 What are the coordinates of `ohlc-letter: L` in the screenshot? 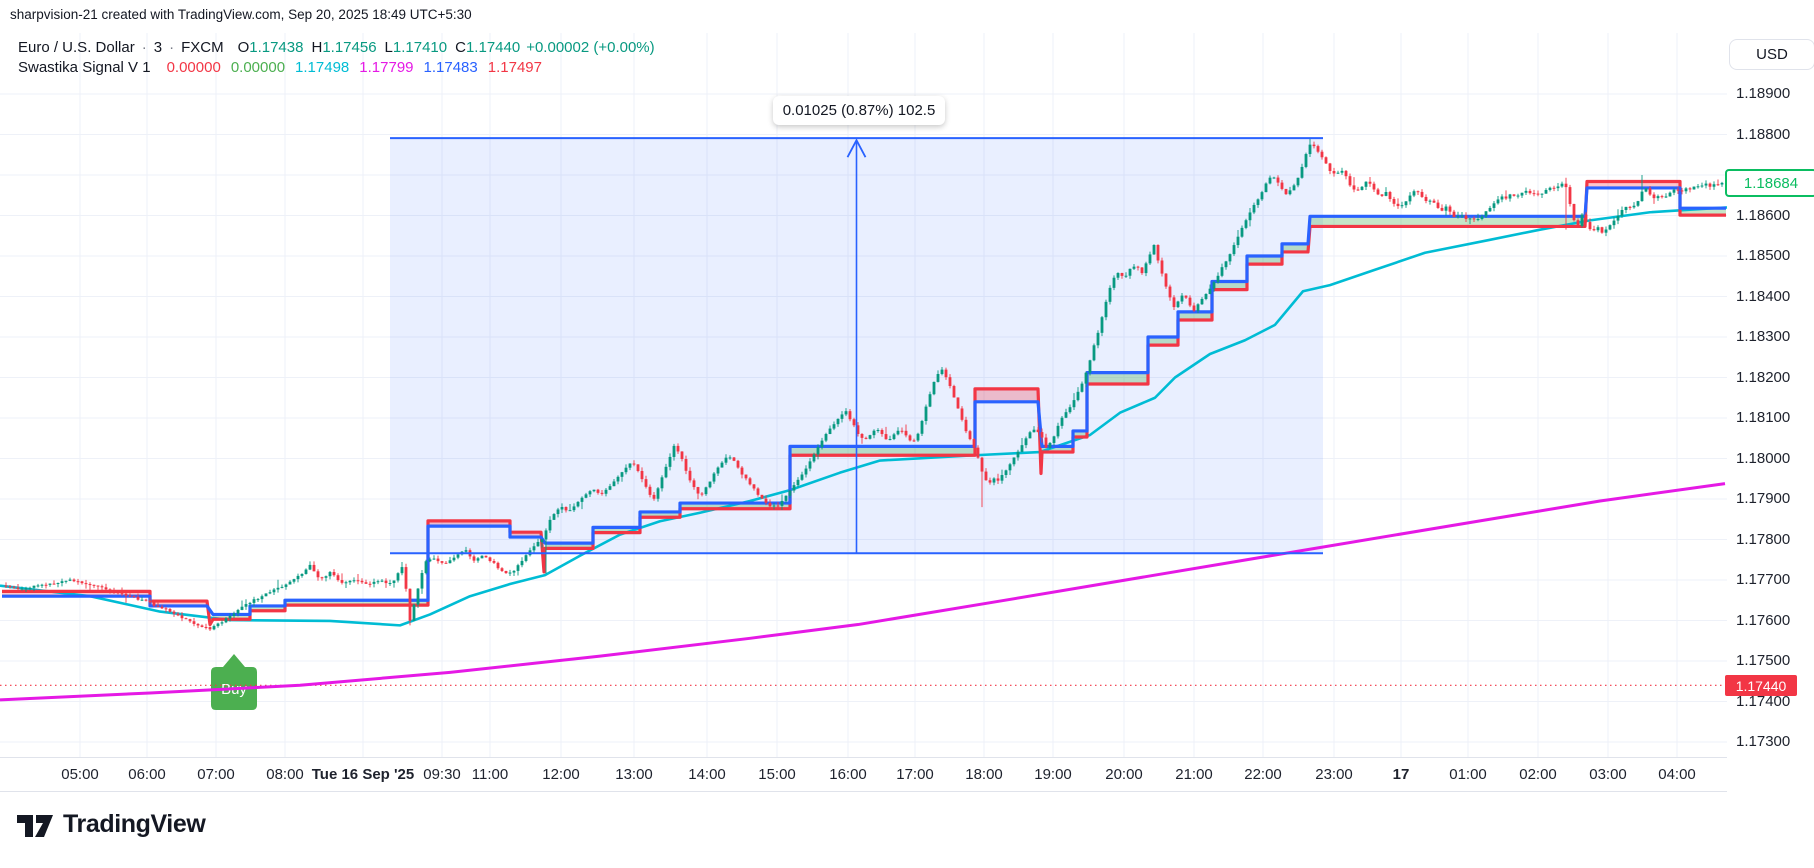 It's located at (388, 47).